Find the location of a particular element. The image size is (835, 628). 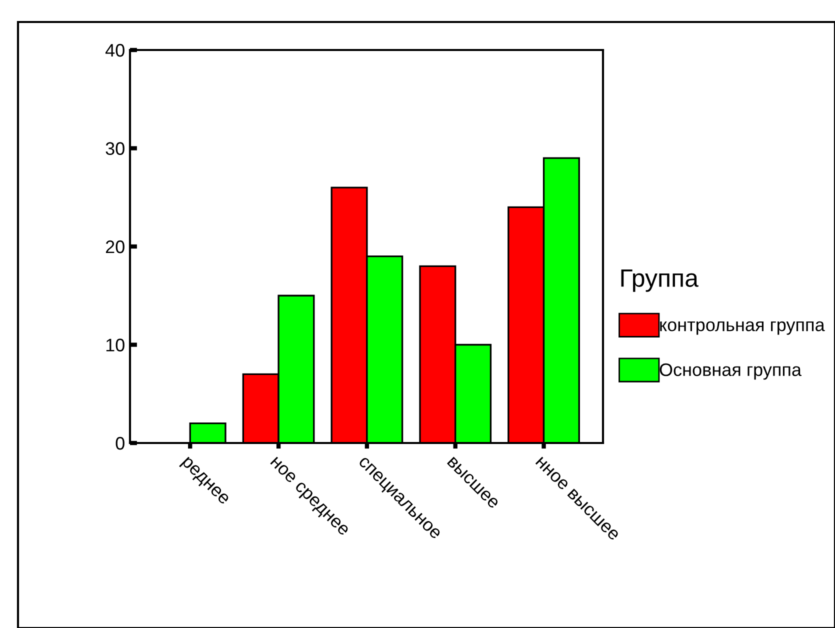

legend-label: контрольная группа is located at coordinates (742, 328).